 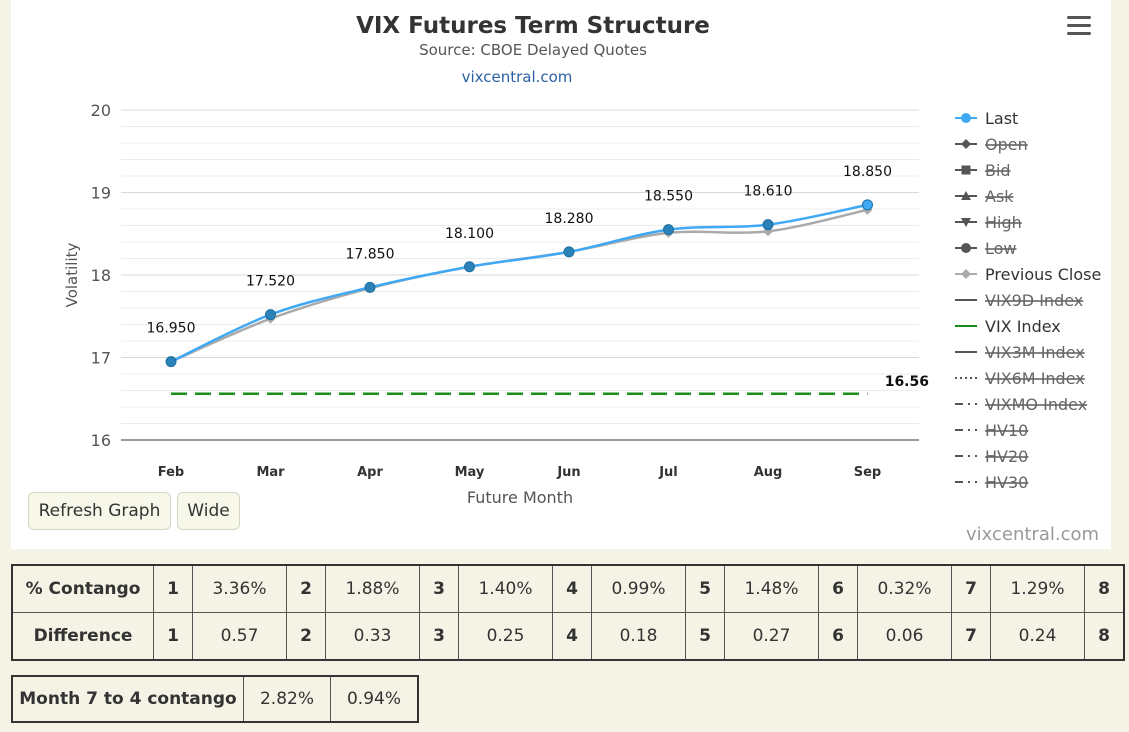 I want to click on value-cell: 0.99%, so click(x=638, y=588).